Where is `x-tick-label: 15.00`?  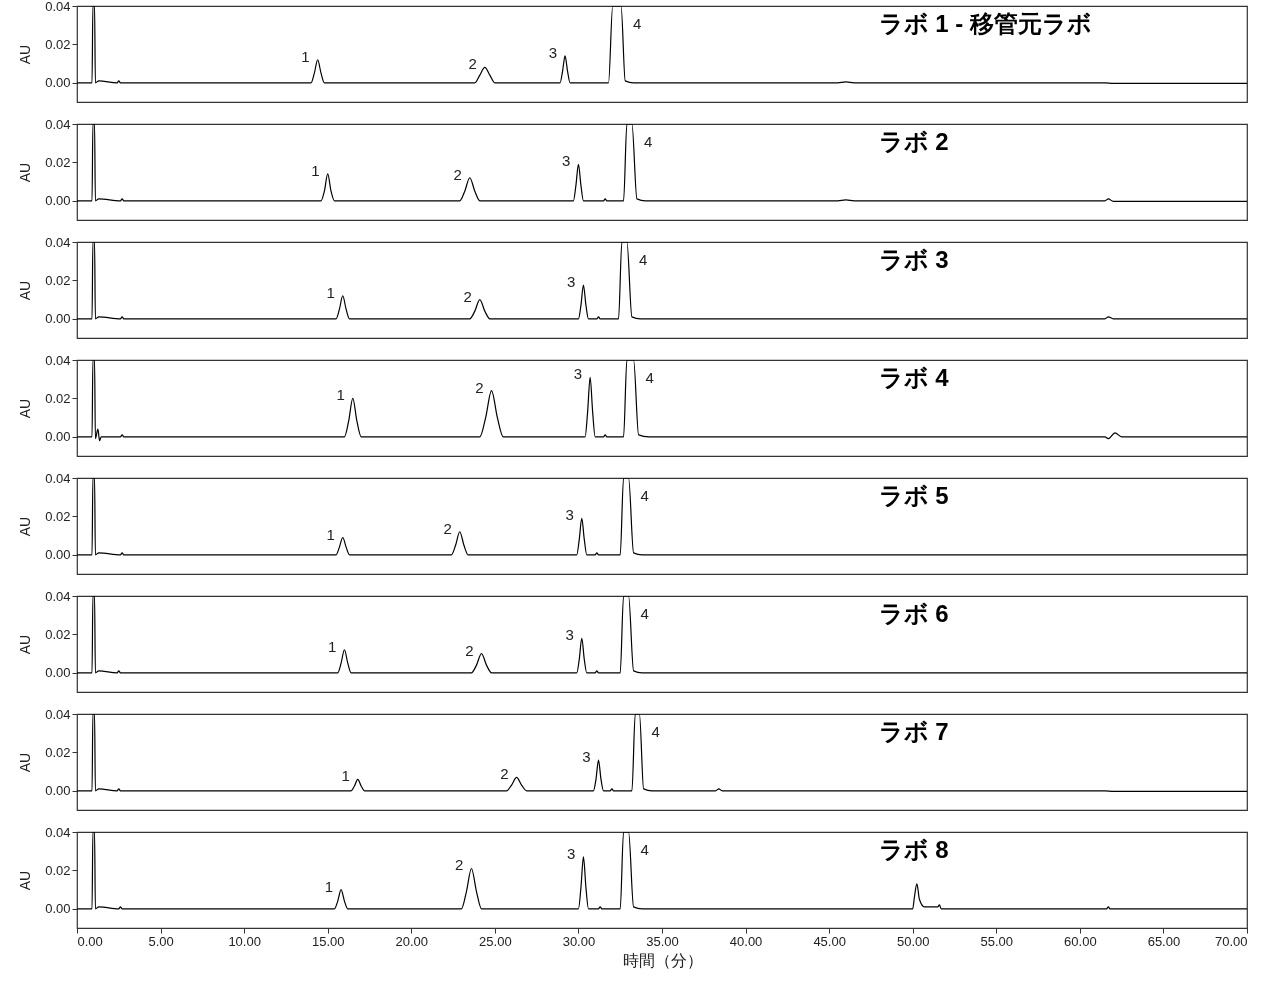
x-tick-label: 15.00 is located at coordinates (328, 941).